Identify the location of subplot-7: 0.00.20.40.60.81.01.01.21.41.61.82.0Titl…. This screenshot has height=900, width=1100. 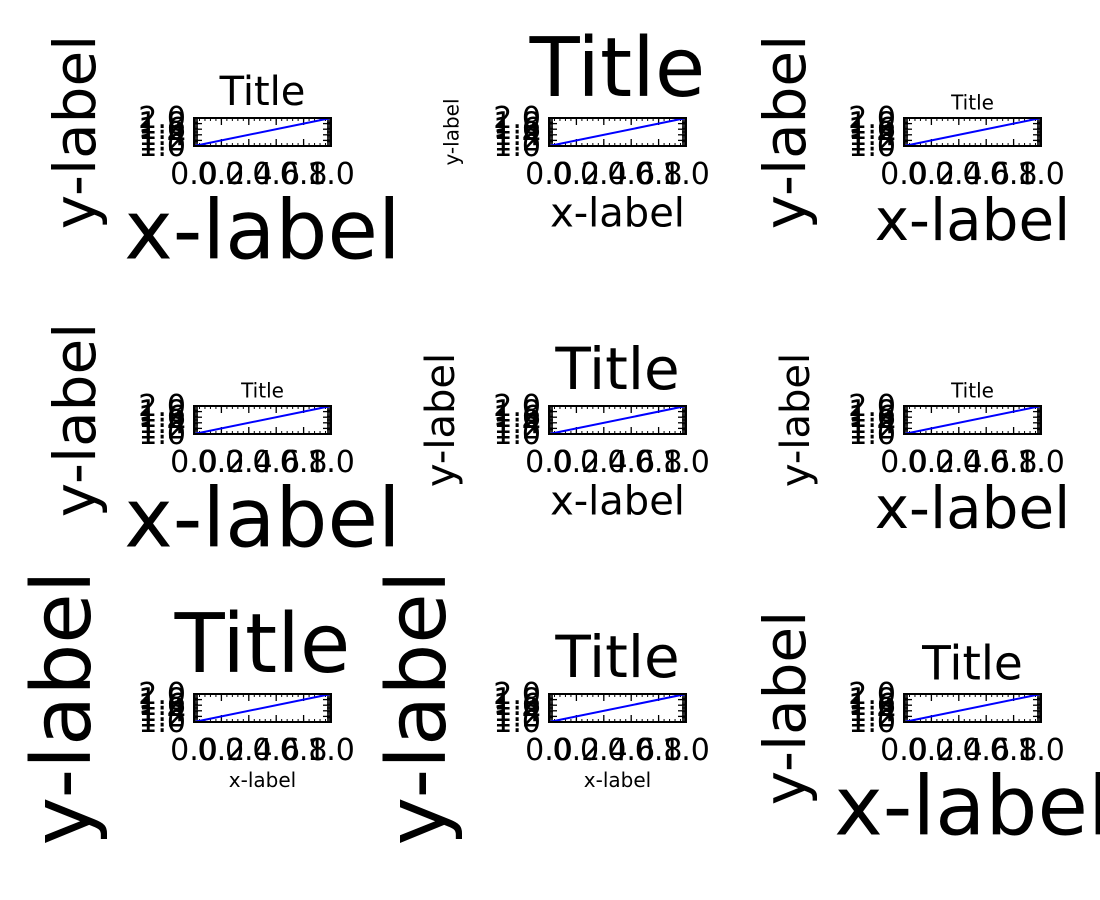
(185, 708).